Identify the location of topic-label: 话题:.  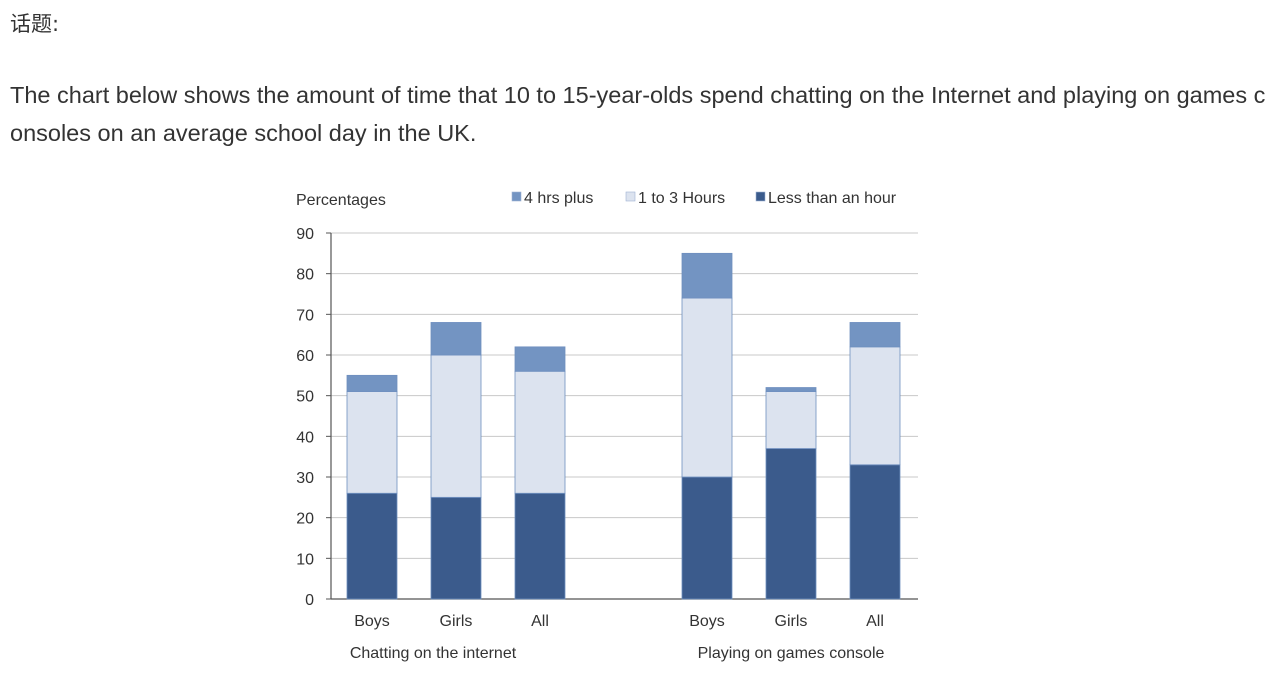
(35, 24).